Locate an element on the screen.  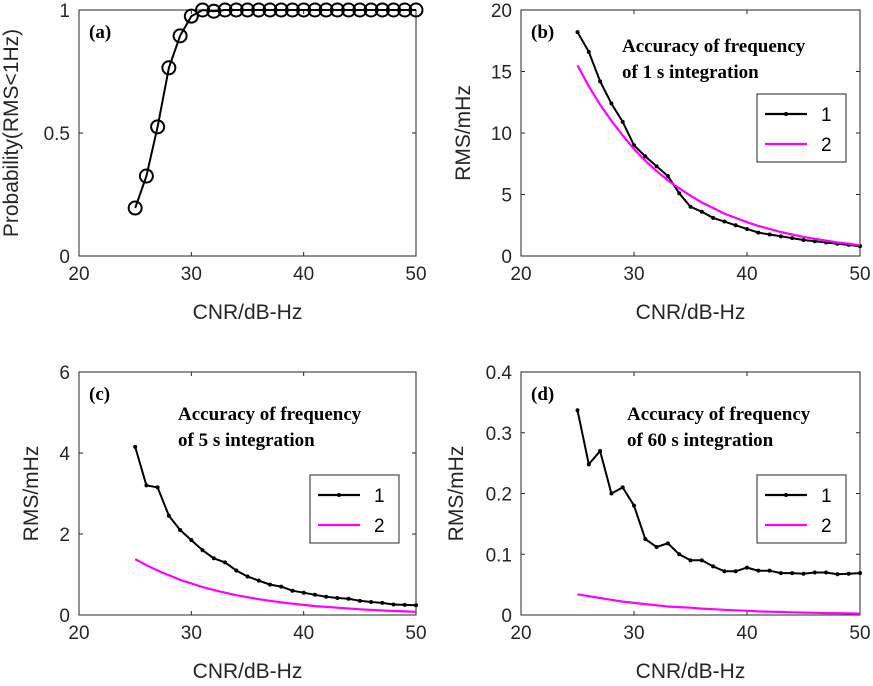
y-tick-label: 0.1 is located at coordinates (499, 555).